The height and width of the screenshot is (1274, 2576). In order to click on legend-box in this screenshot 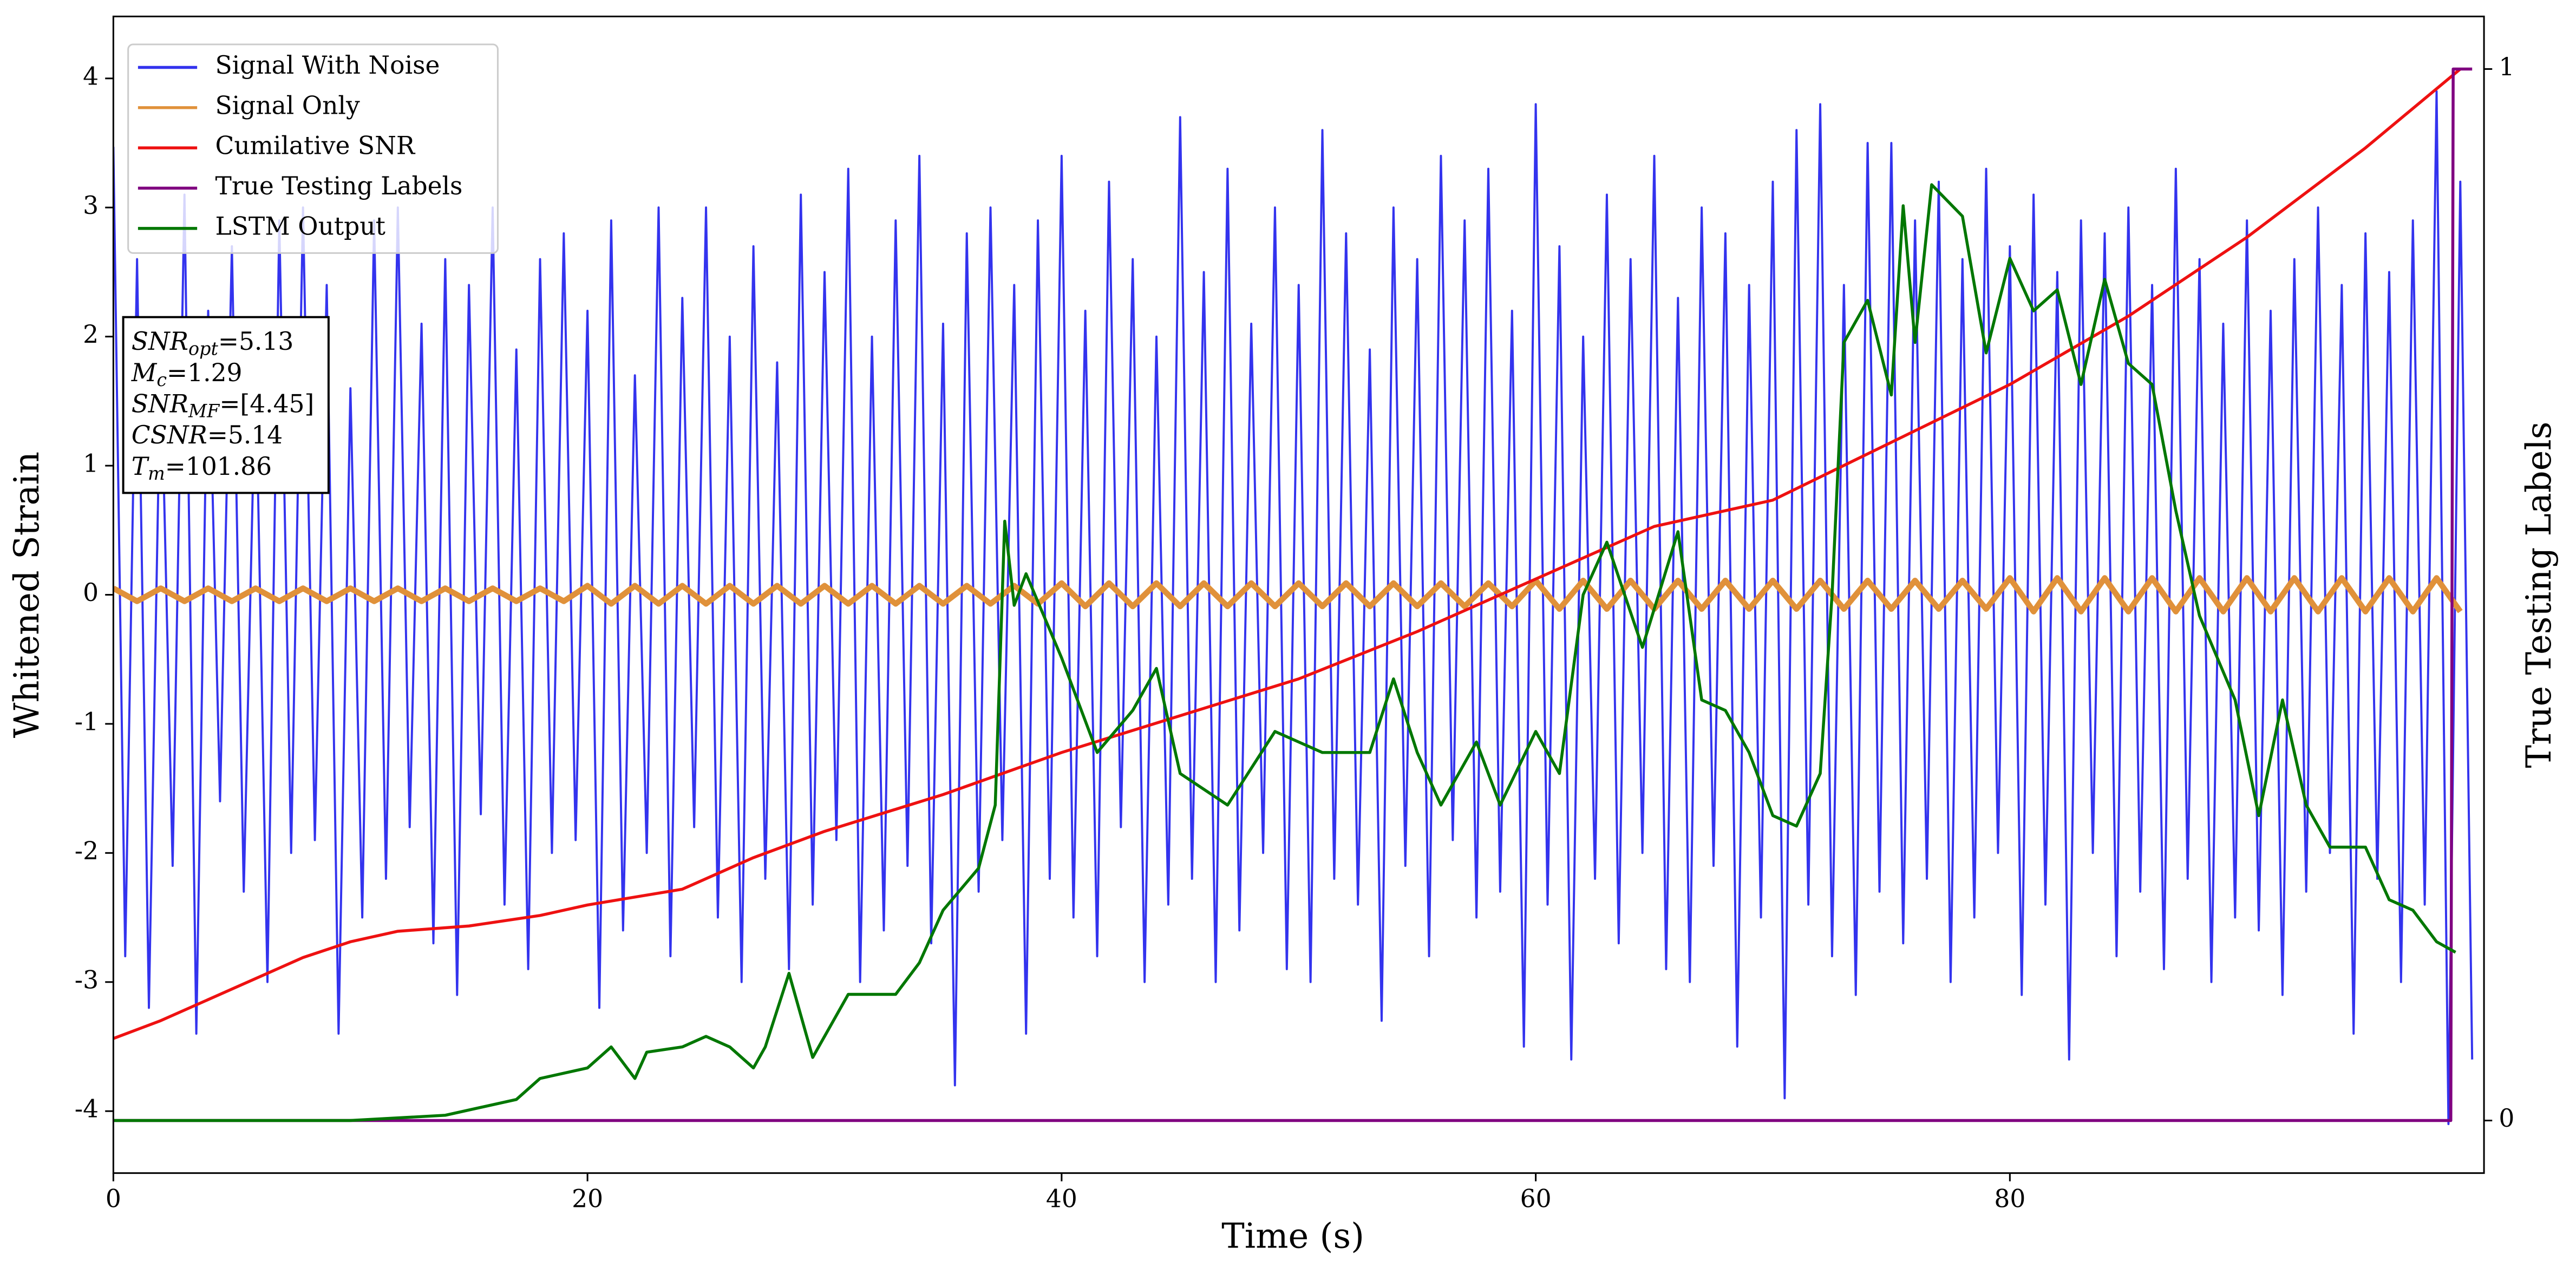, I will do `click(313, 148)`.